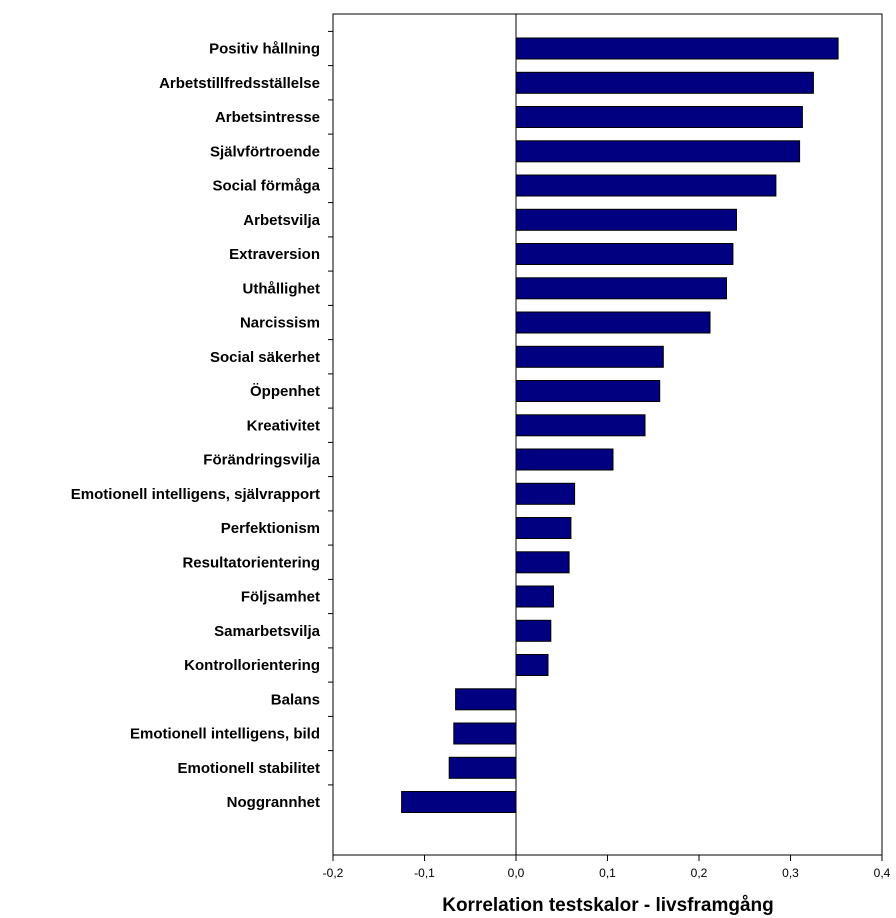 This screenshot has height=918, width=896. Describe the element at coordinates (699, 873) in the screenshot. I see `x-tick-label: 0,2` at that location.